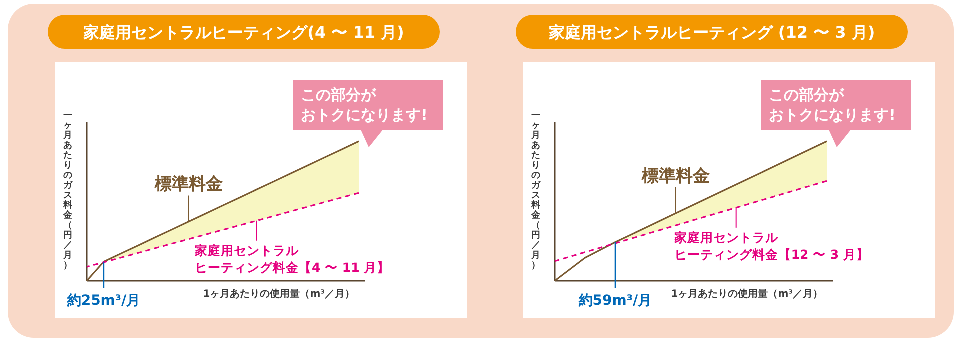 The image size is (962, 357). Describe the element at coordinates (771, 246) in the screenshot. I see `legend-label: 家庭用セントラルヒーティング料金【12 〜 3 月】` at that location.